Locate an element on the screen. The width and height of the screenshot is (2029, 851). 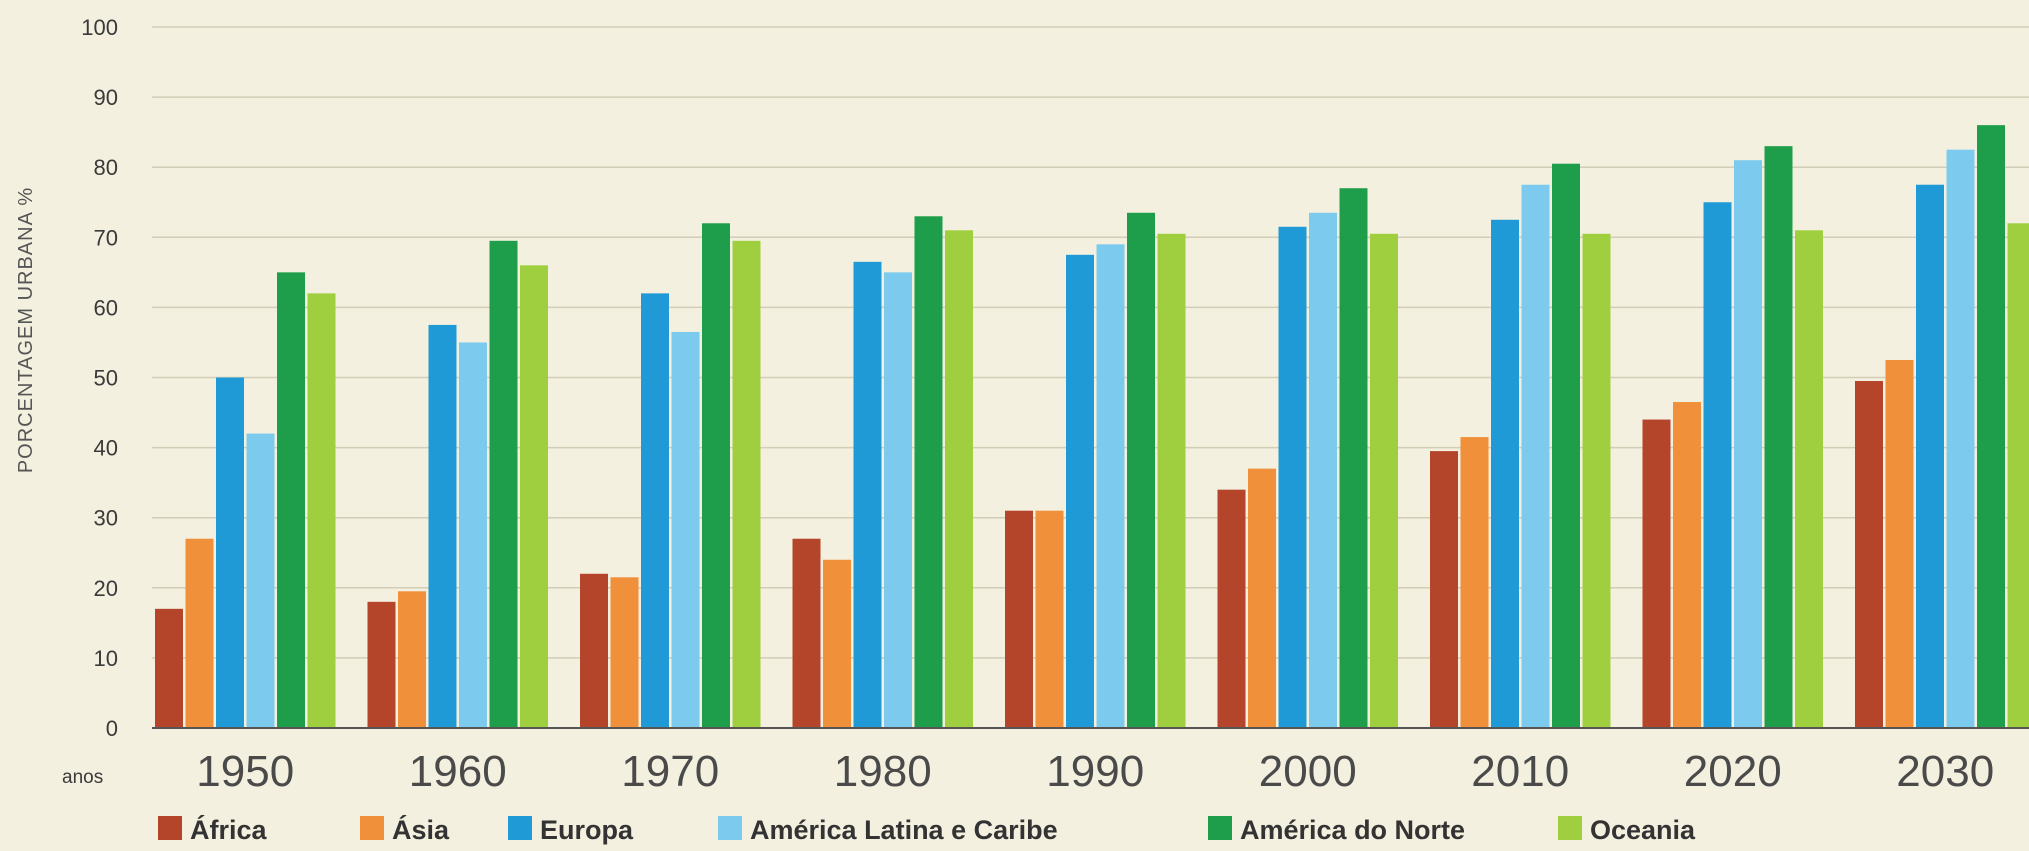
y-tick-label: 10 is located at coordinates (106, 658).